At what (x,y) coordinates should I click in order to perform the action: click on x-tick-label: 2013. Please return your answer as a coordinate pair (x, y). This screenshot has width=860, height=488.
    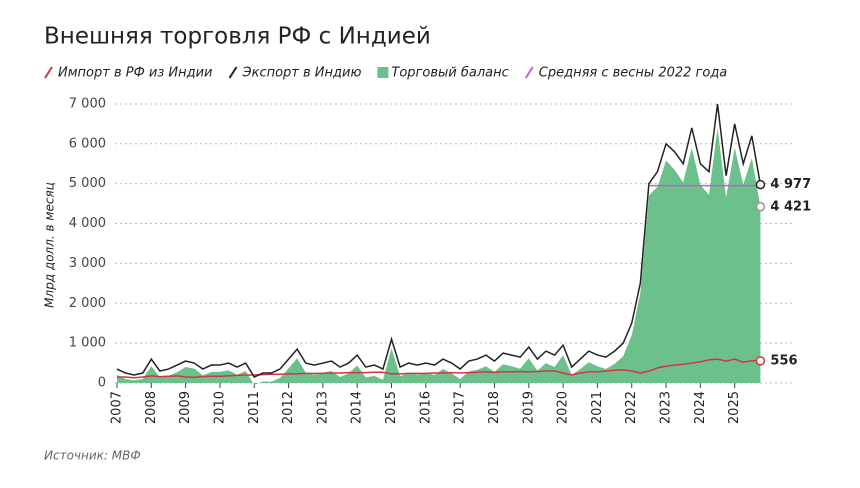
    Looking at the image, I should click on (322, 407).